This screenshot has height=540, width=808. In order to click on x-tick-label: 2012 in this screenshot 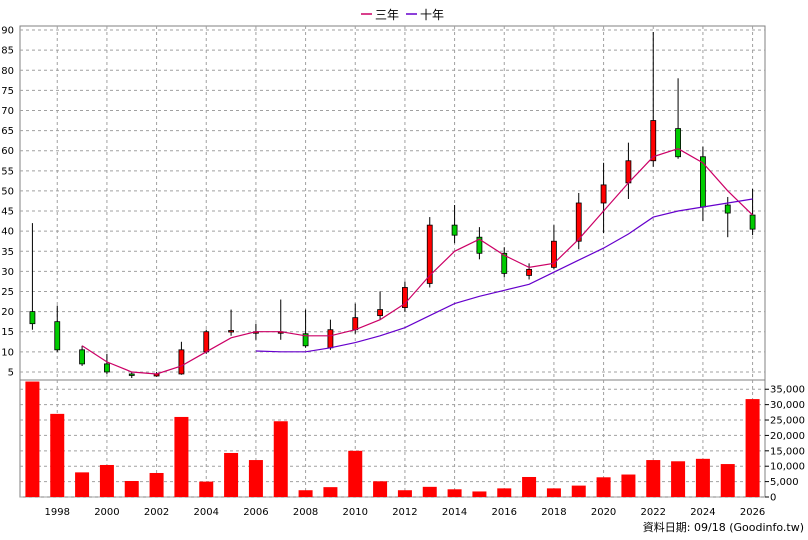, I will do `click(404, 512)`.